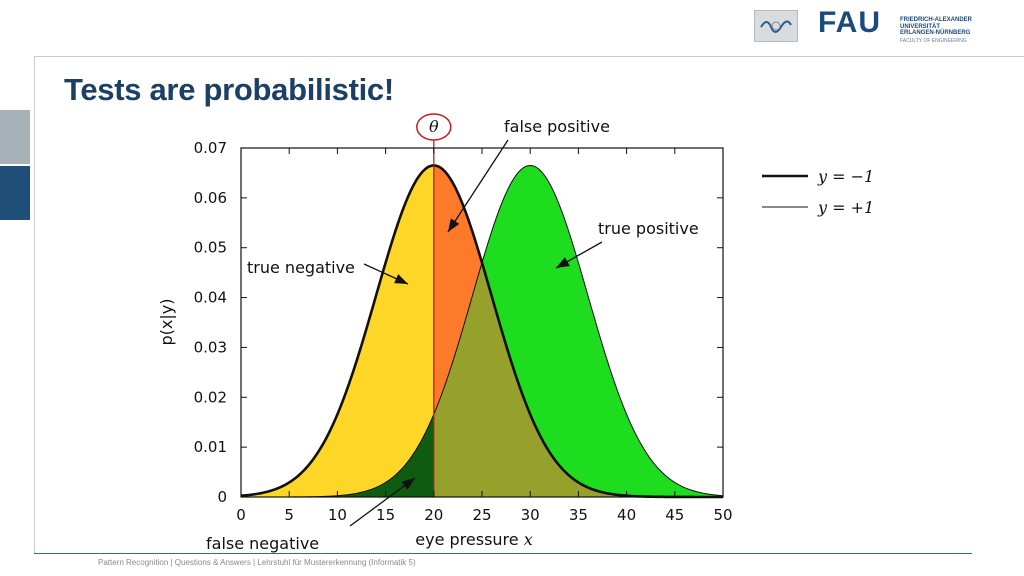  I want to click on y-tick-label: 0.02, so click(210, 397).